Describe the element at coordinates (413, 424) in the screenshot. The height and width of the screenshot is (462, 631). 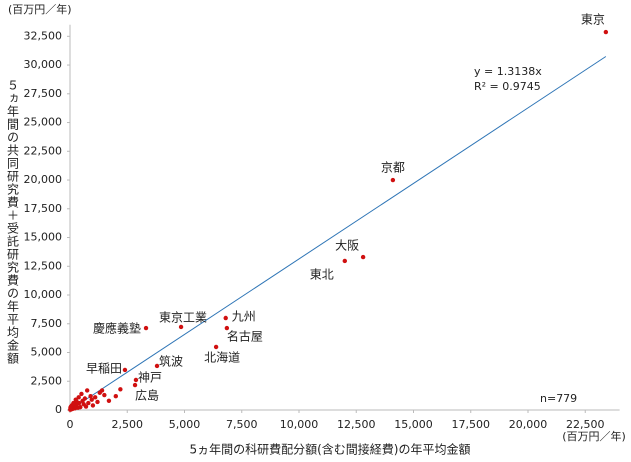
I see `x-tick-label: 15,000` at that location.